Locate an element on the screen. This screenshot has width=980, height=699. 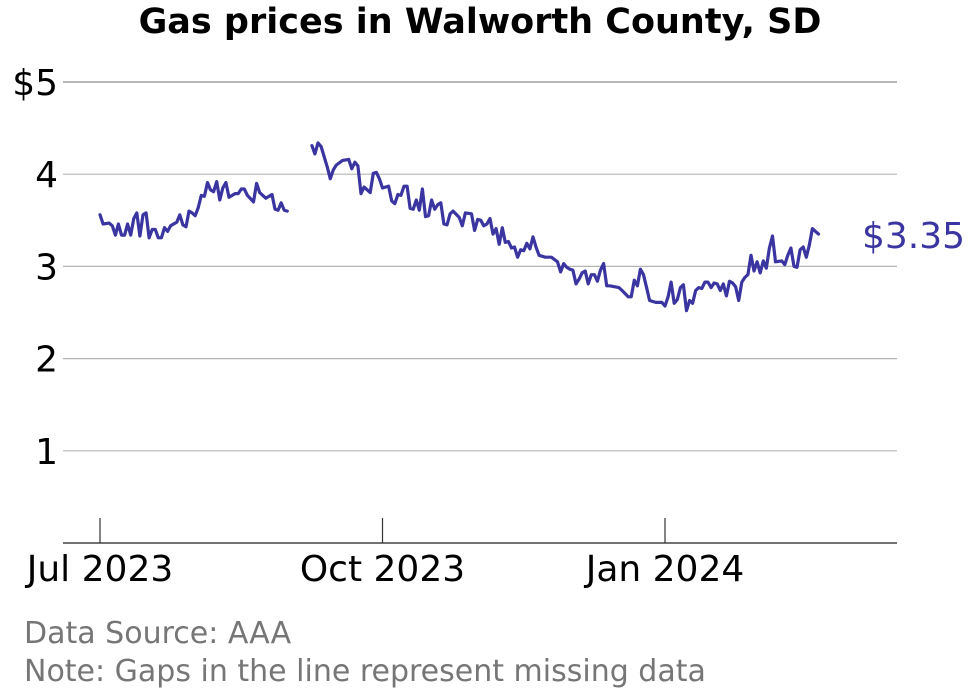
x-tick-label: Jul 2023 is located at coordinates (99, 569).